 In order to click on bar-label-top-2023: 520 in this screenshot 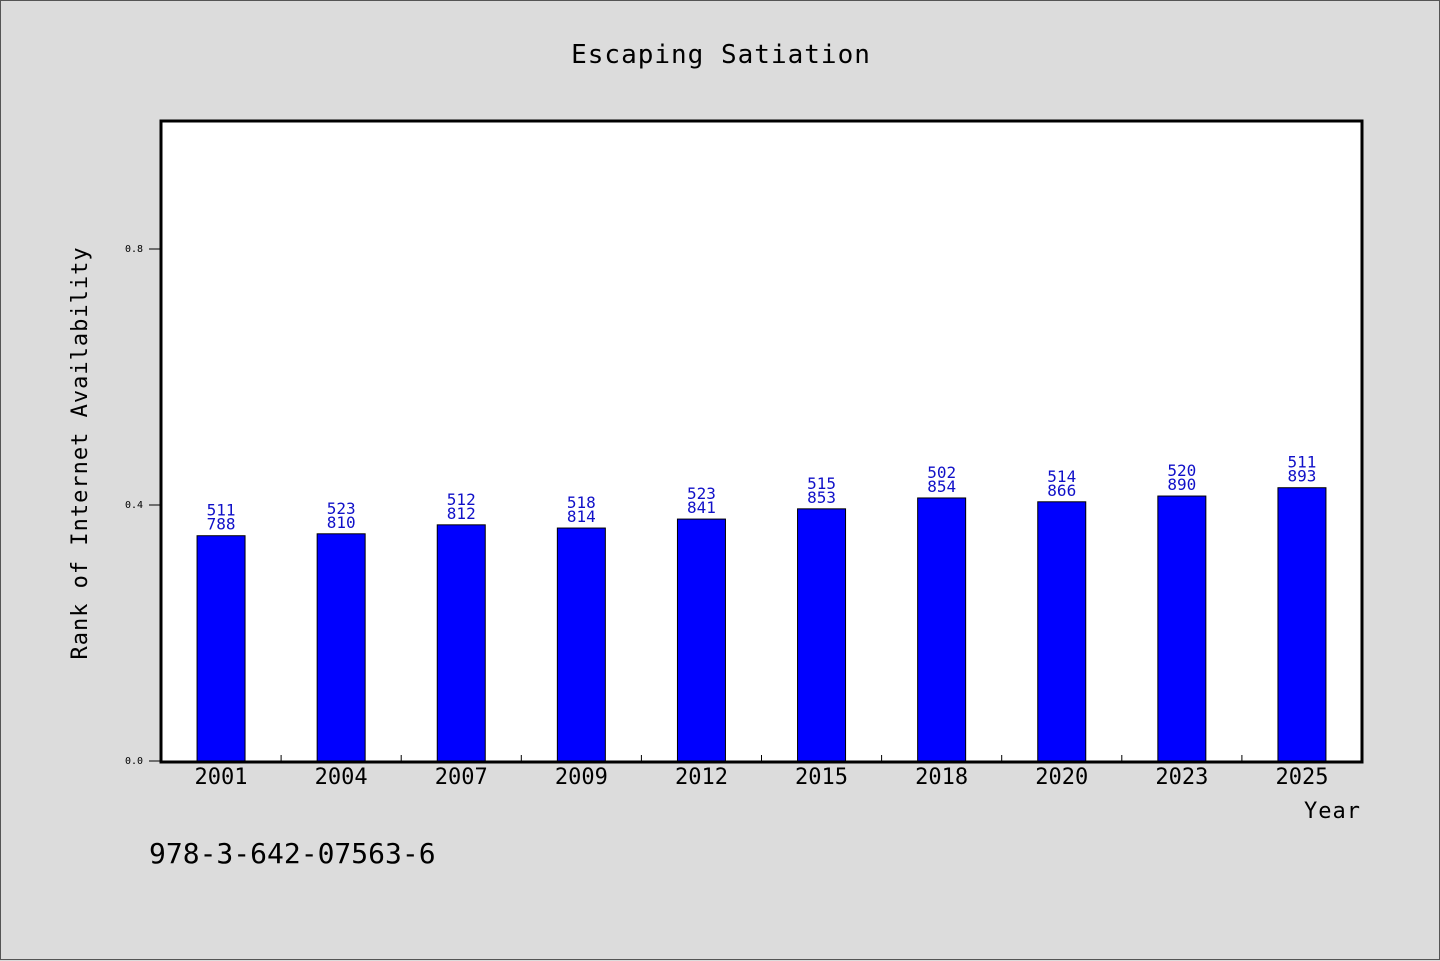, I will do `click(1181, 470)`.